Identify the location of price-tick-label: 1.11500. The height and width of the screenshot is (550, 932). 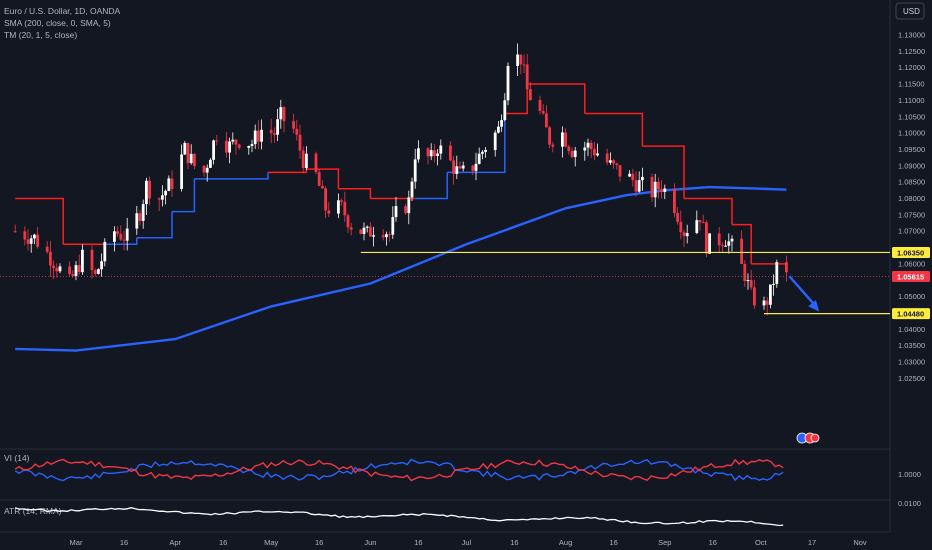
(911, 84).